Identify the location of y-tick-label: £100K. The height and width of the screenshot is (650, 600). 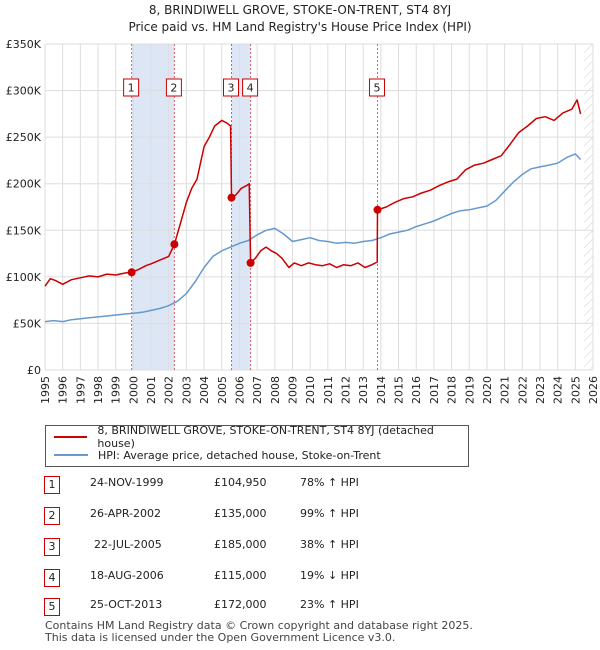
(24, 277).